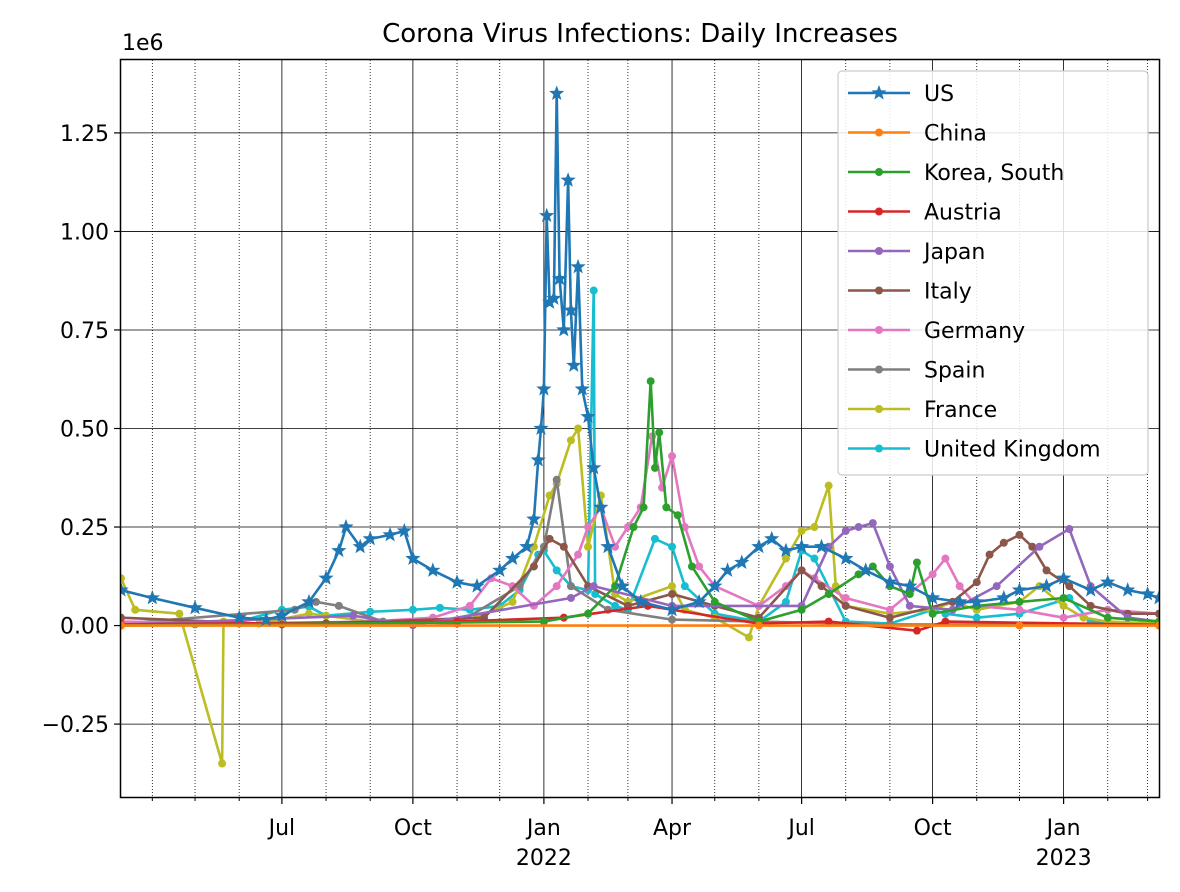 The image size is (1180, 892). Describe the element at coordinates (281, 828) in the screenshot. I see `x-tick-label: Jul` at that location.